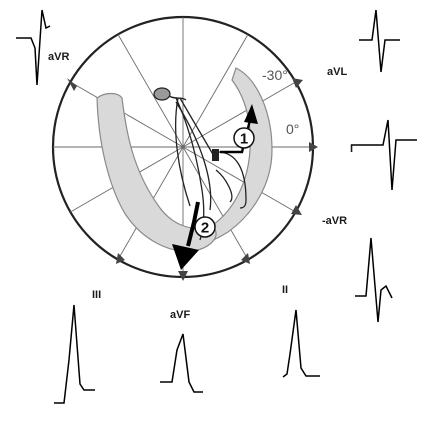 This screenshot has width=421, height=425. Describe the element at coordinates (285, 290) in the screenshot. I see `lead-label-II: II` at that location.